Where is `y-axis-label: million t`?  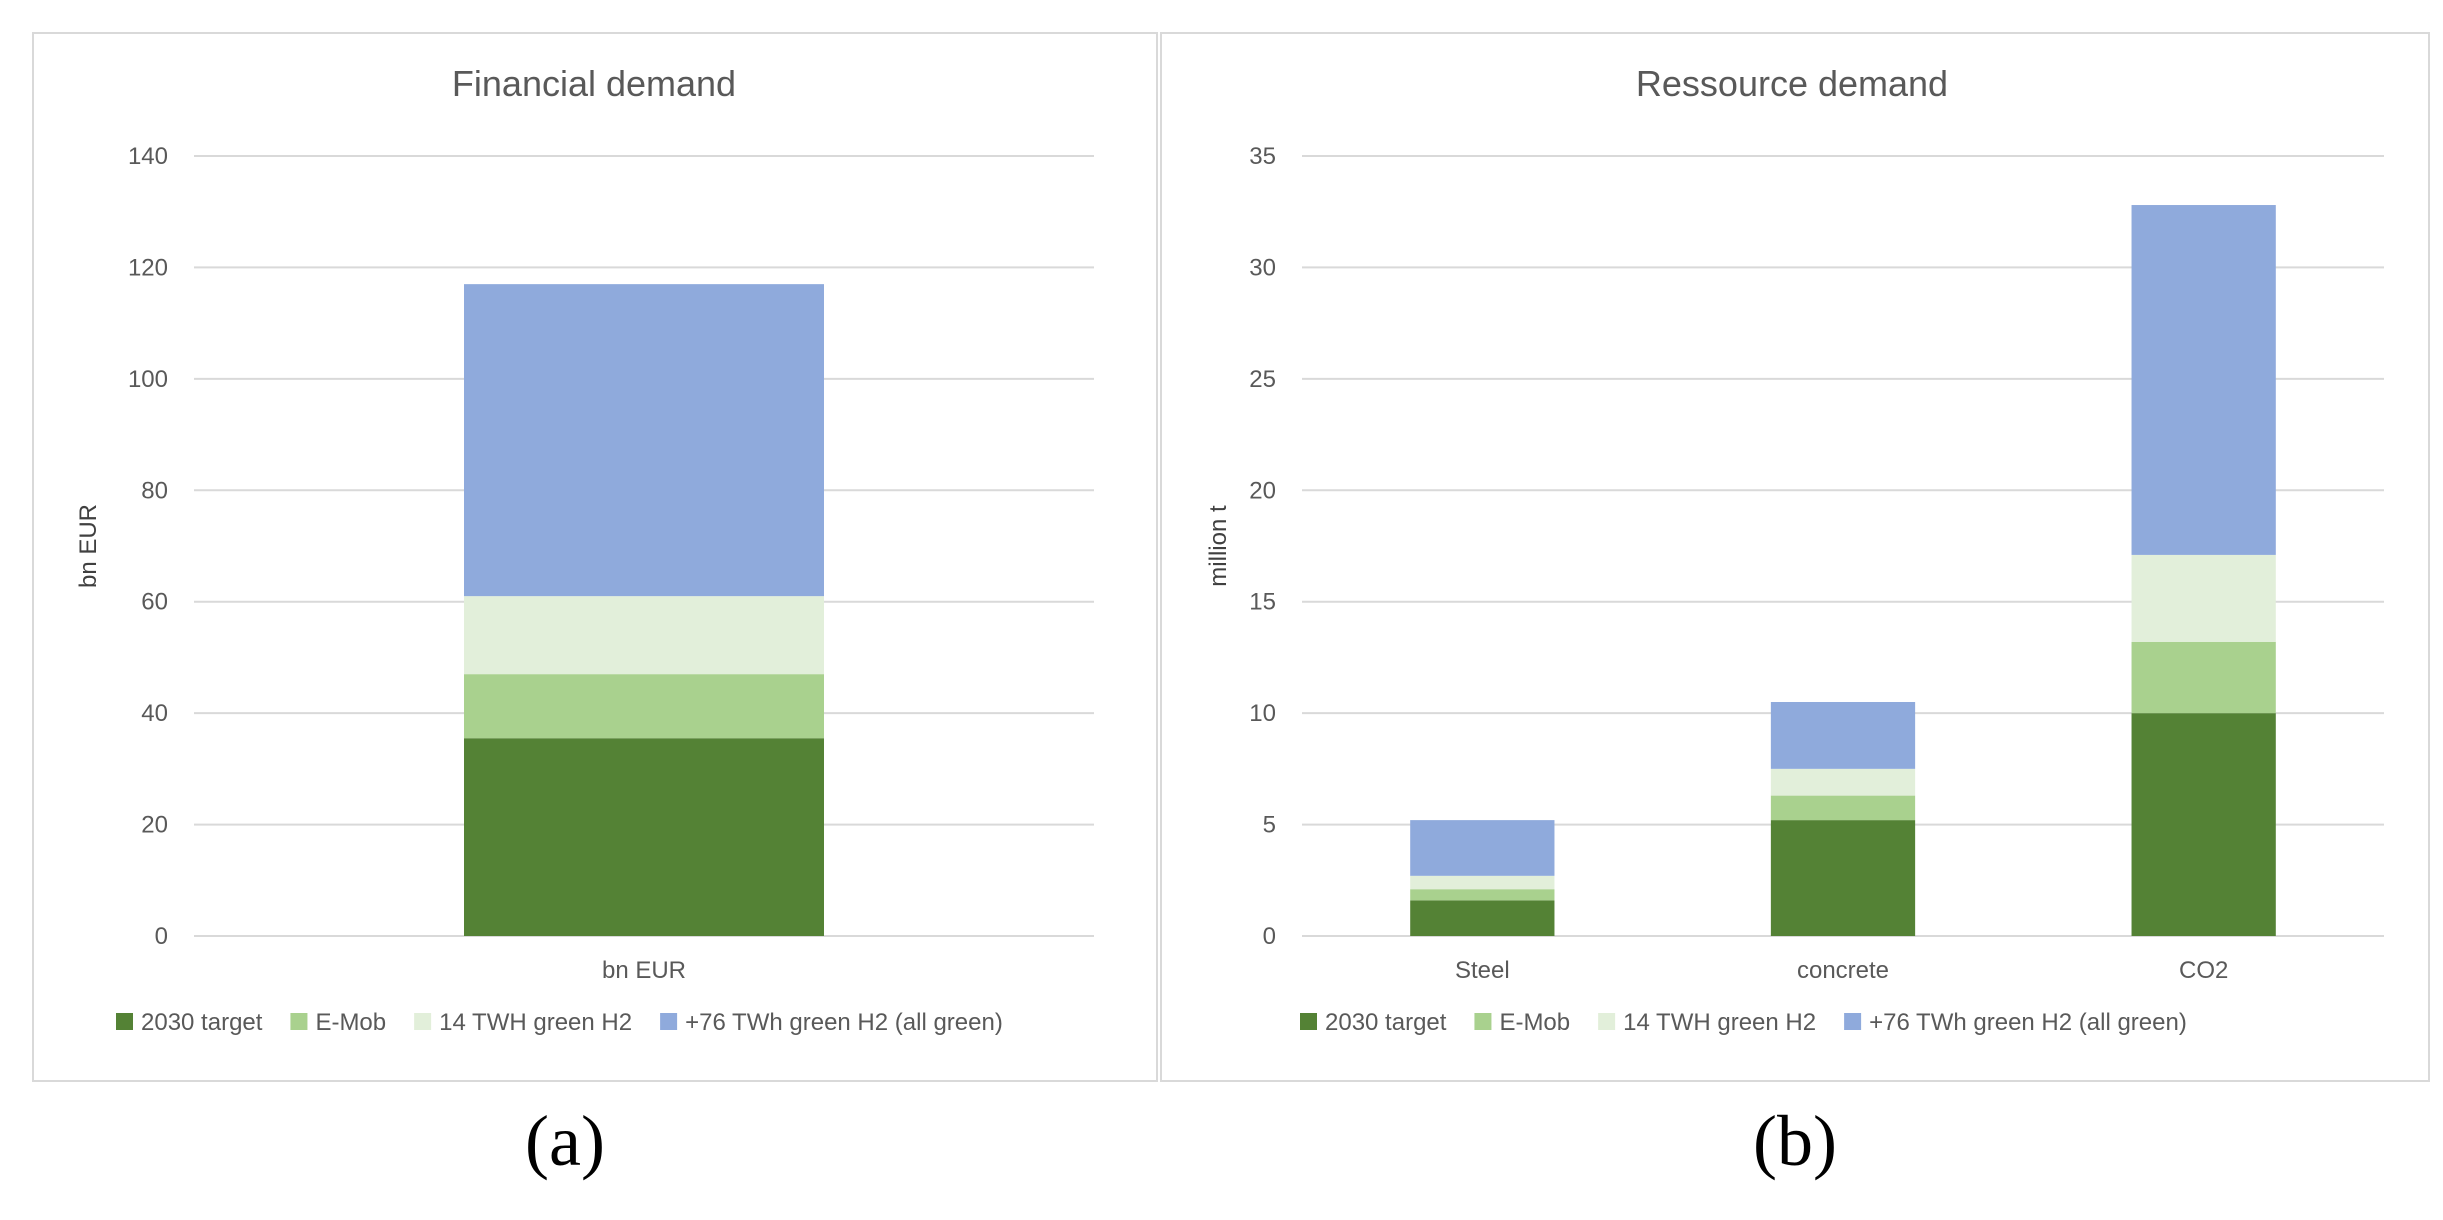
y-axis-label: million t is located at coordinates (1218, 546).